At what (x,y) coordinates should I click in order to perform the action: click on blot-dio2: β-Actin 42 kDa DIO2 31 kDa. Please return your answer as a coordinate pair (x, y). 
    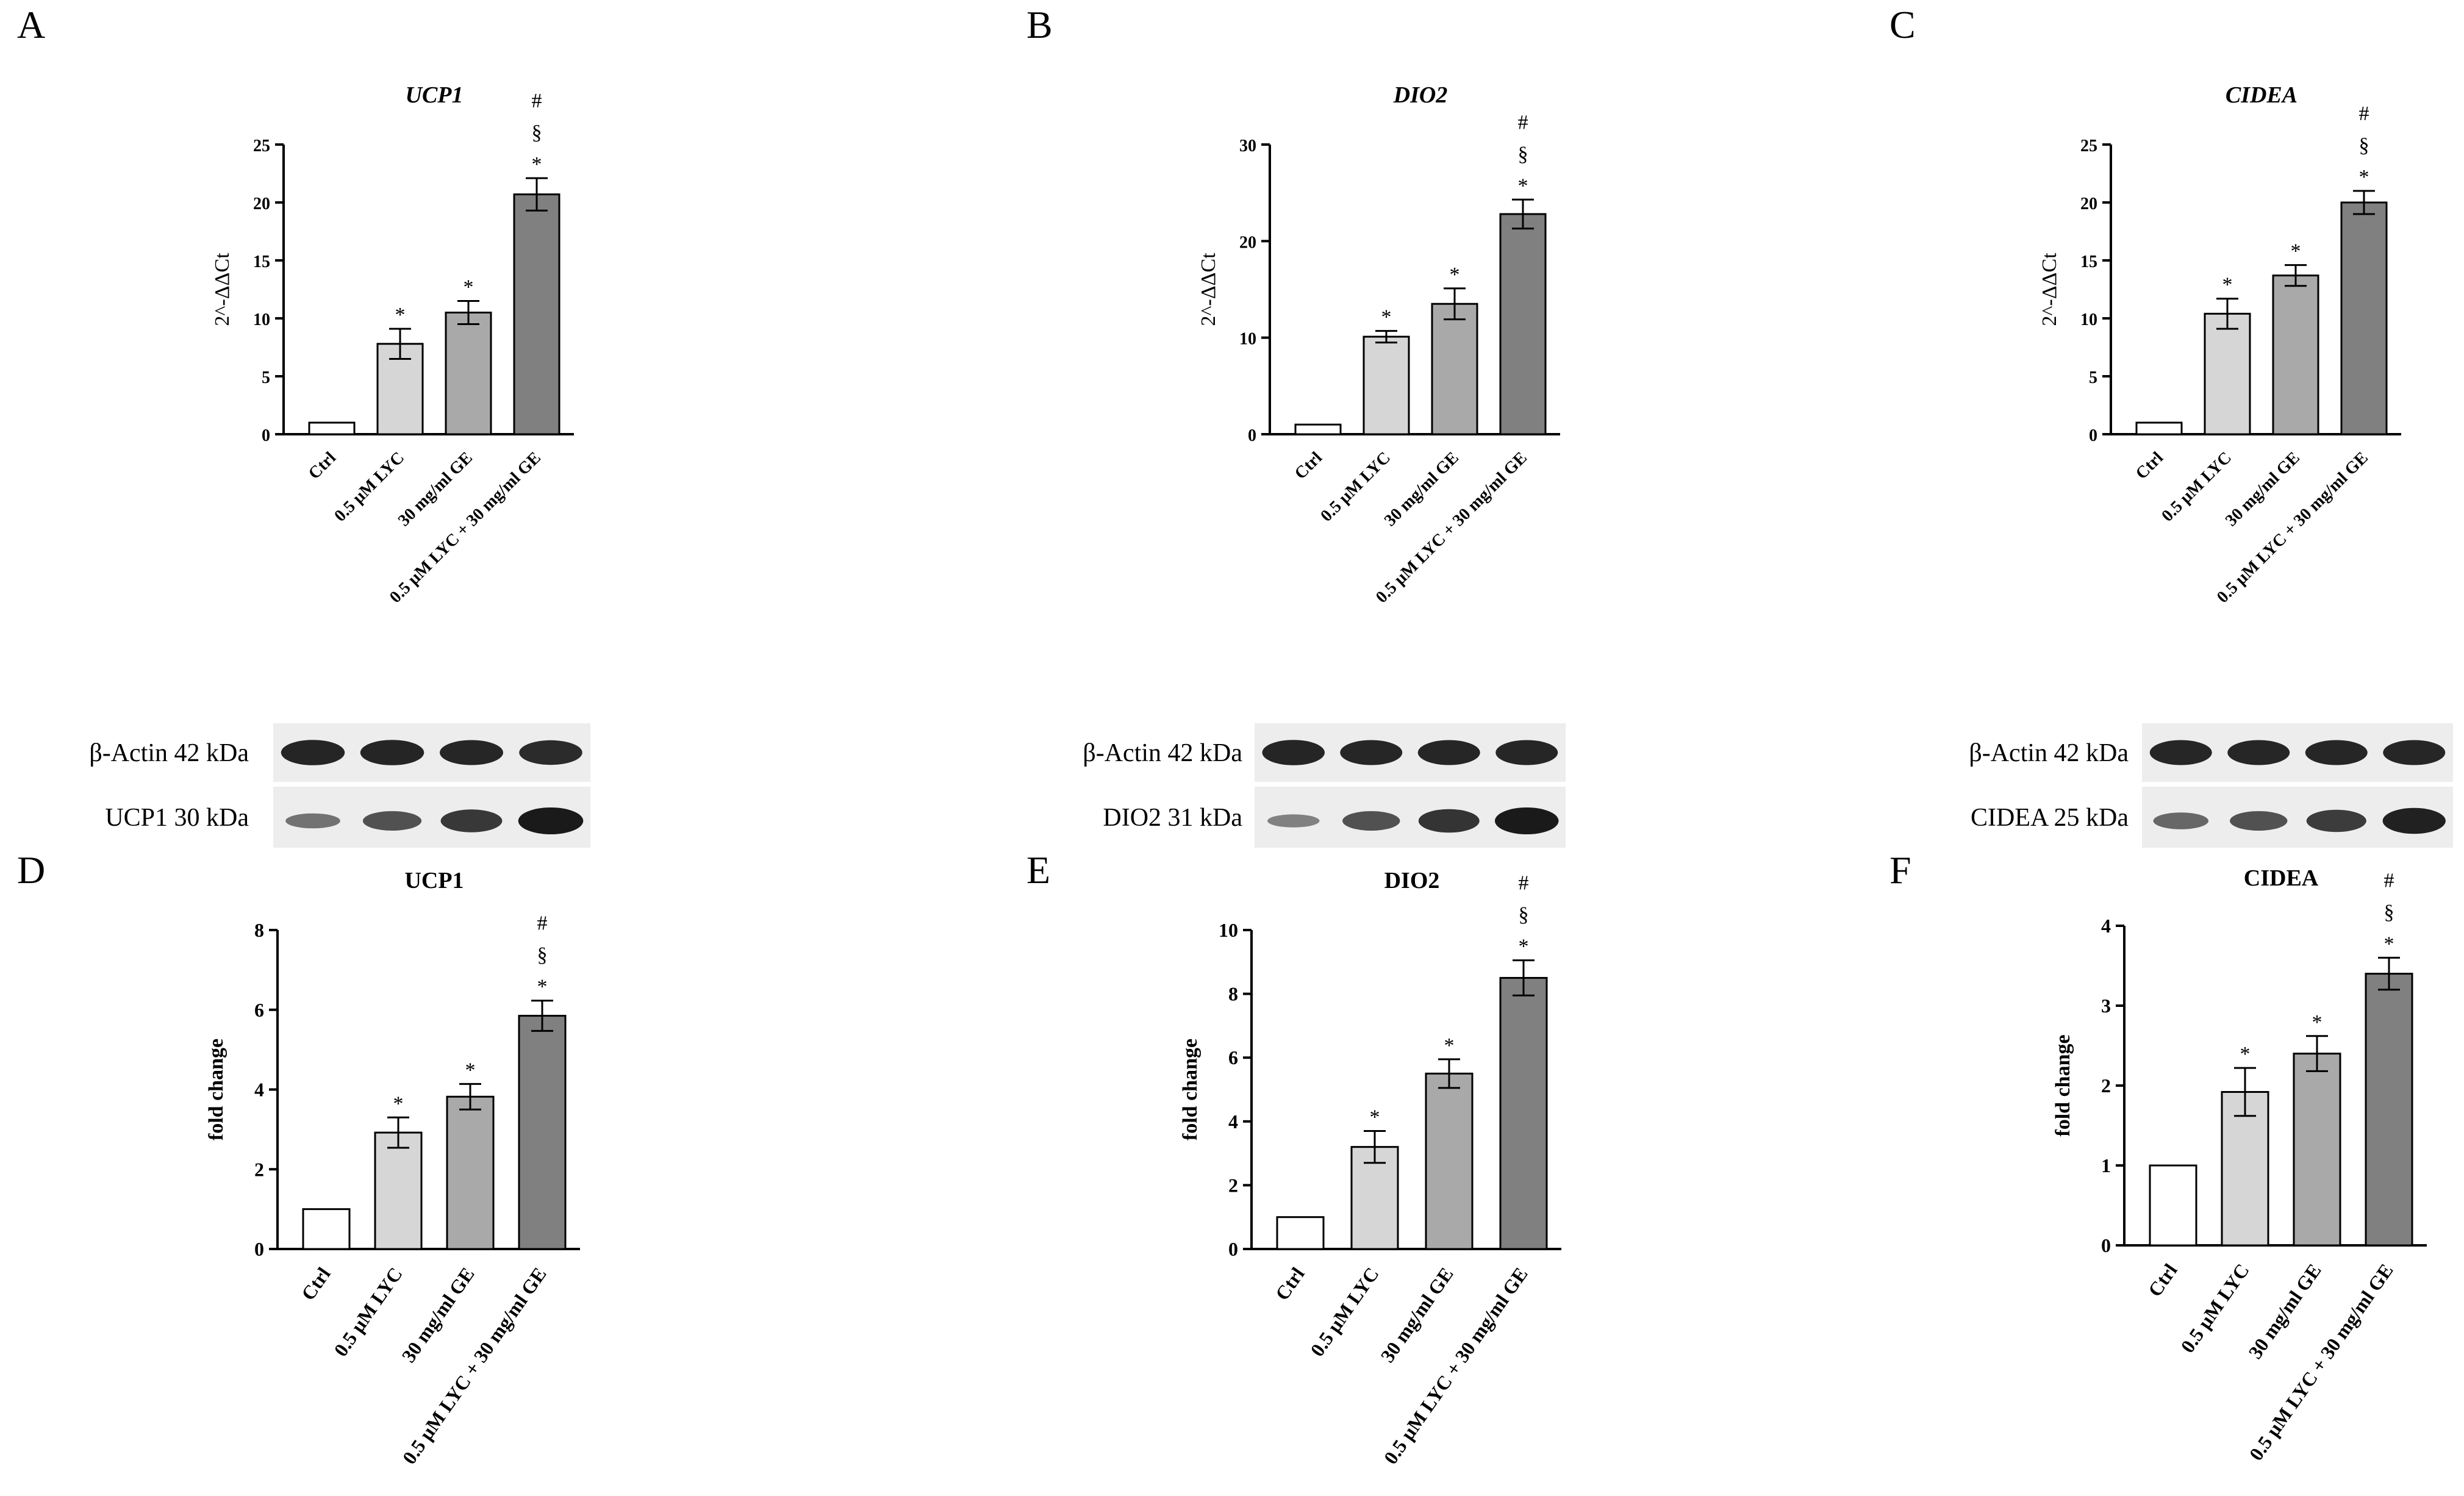
    Looking at the image, I should click on (1324, 785).